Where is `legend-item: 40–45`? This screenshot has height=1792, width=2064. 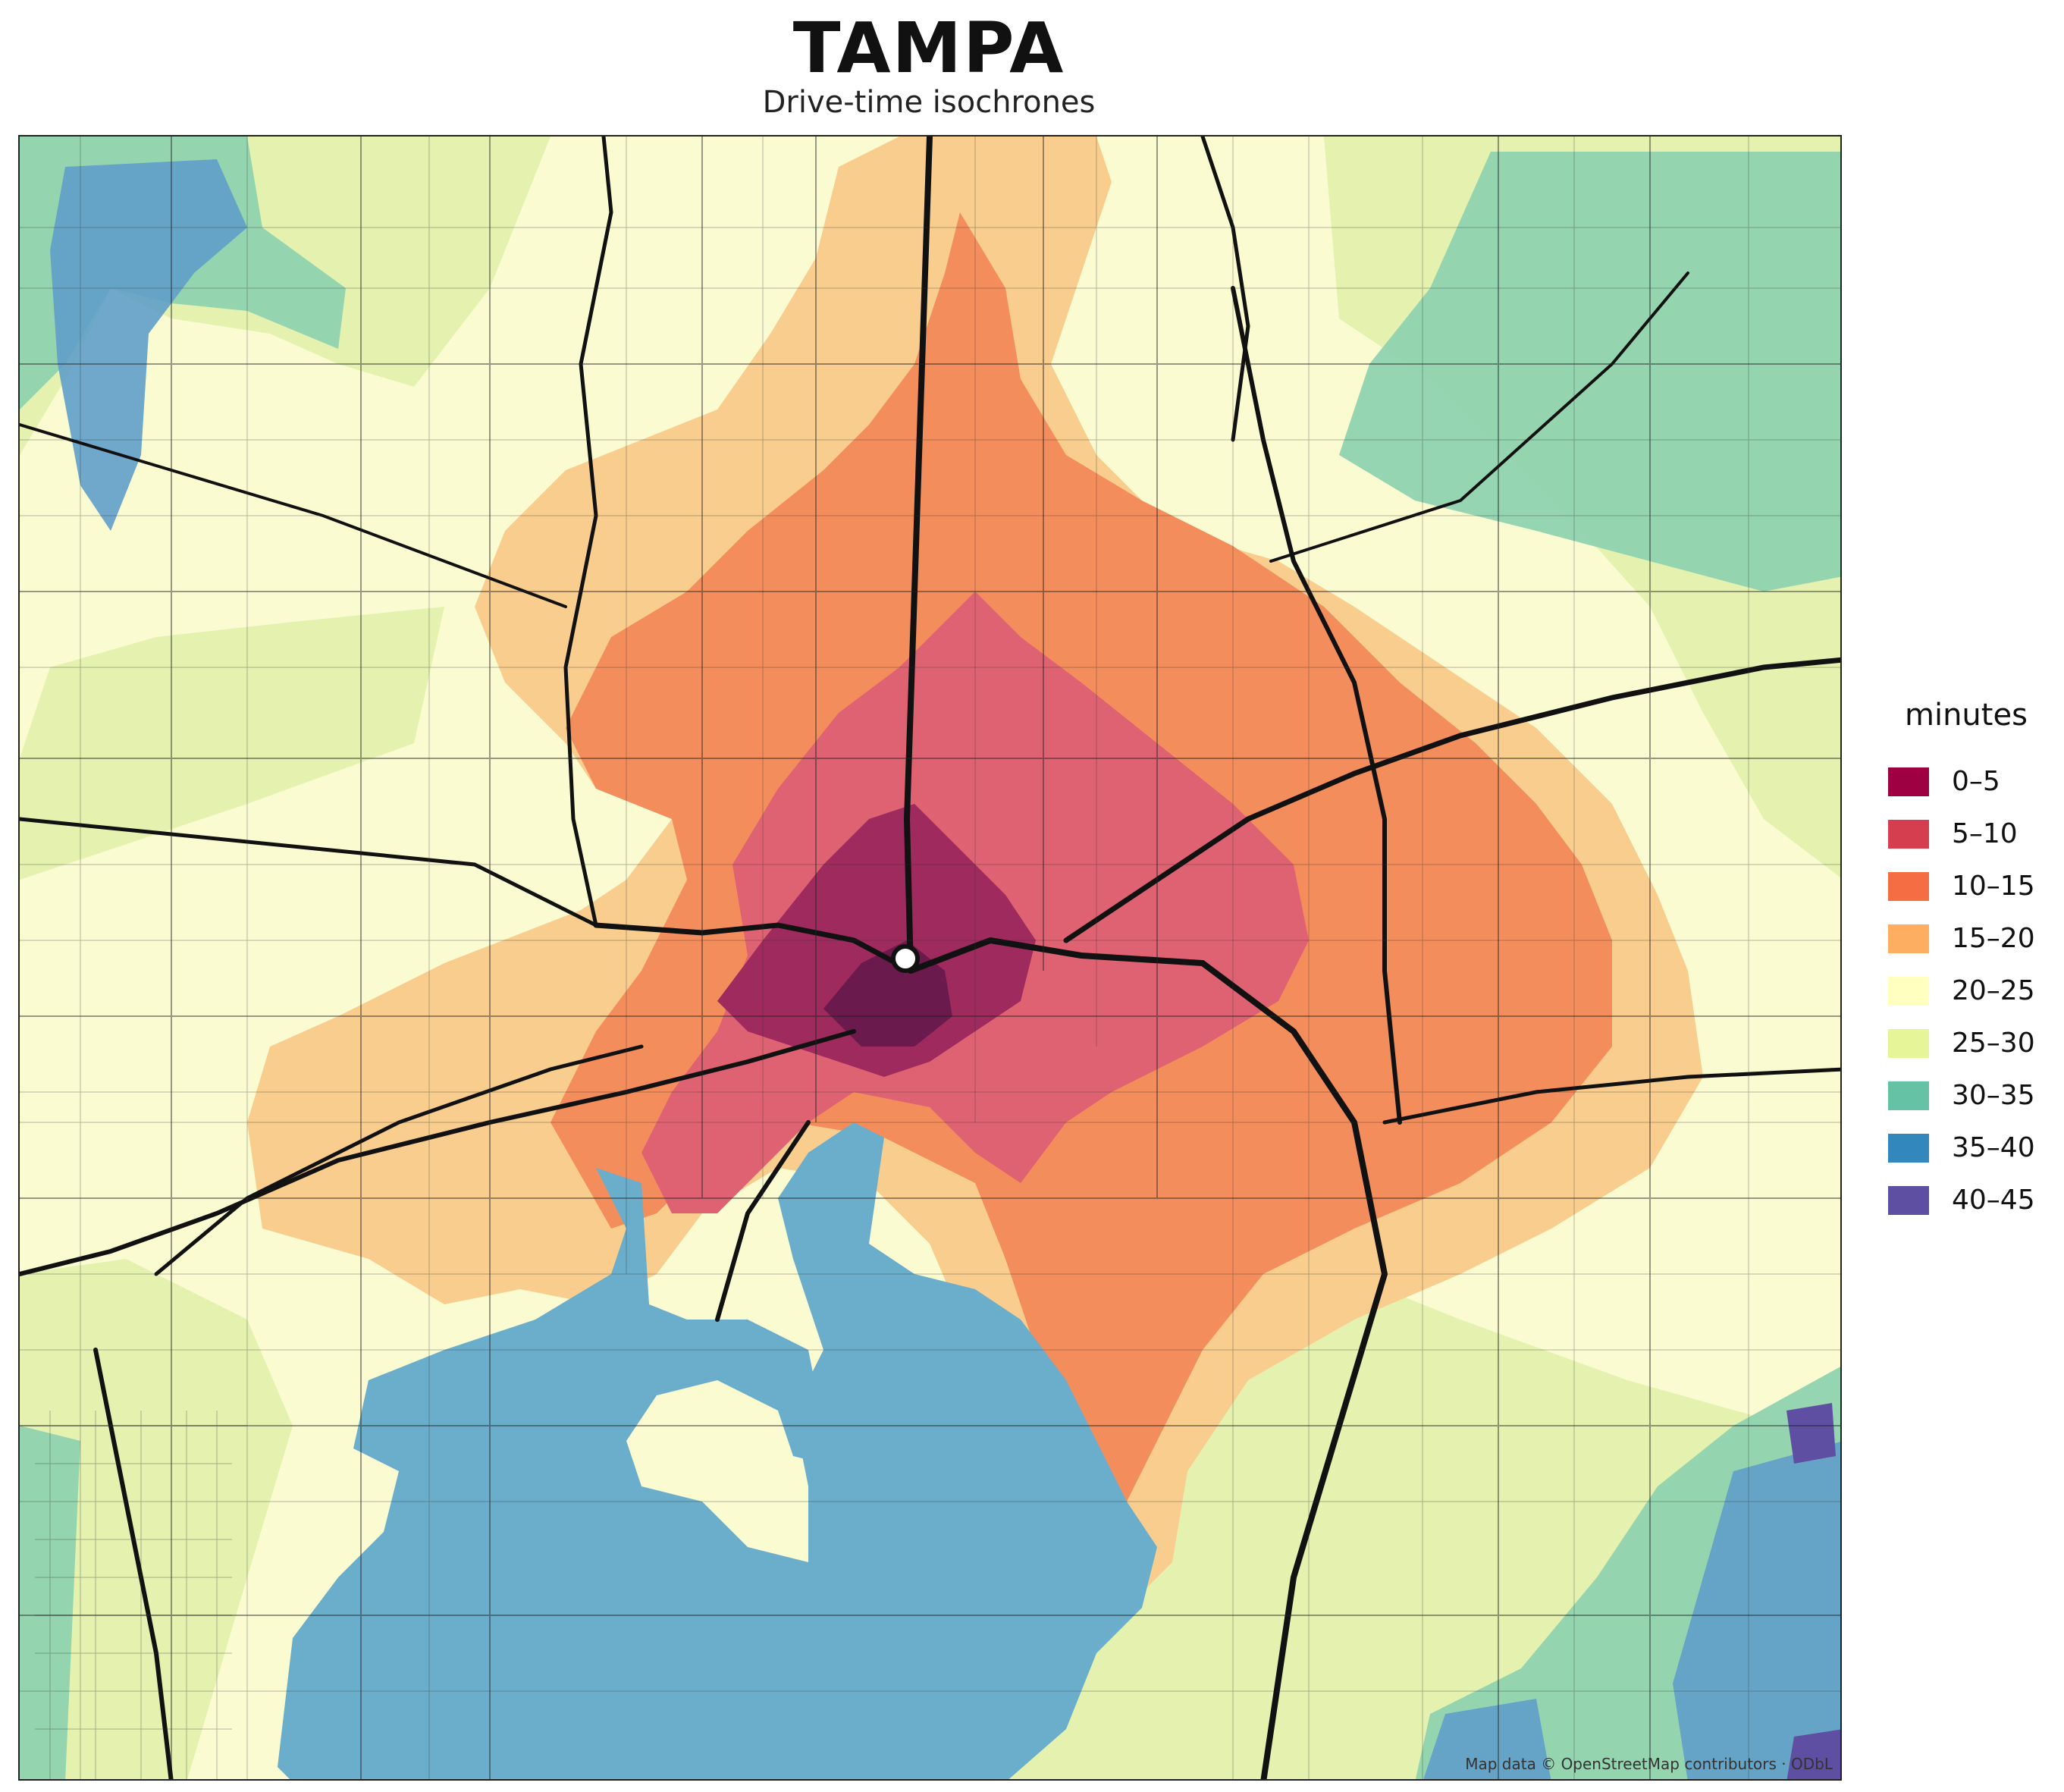
legend-item: 40–45 is located at coordinates (1976, 1200).